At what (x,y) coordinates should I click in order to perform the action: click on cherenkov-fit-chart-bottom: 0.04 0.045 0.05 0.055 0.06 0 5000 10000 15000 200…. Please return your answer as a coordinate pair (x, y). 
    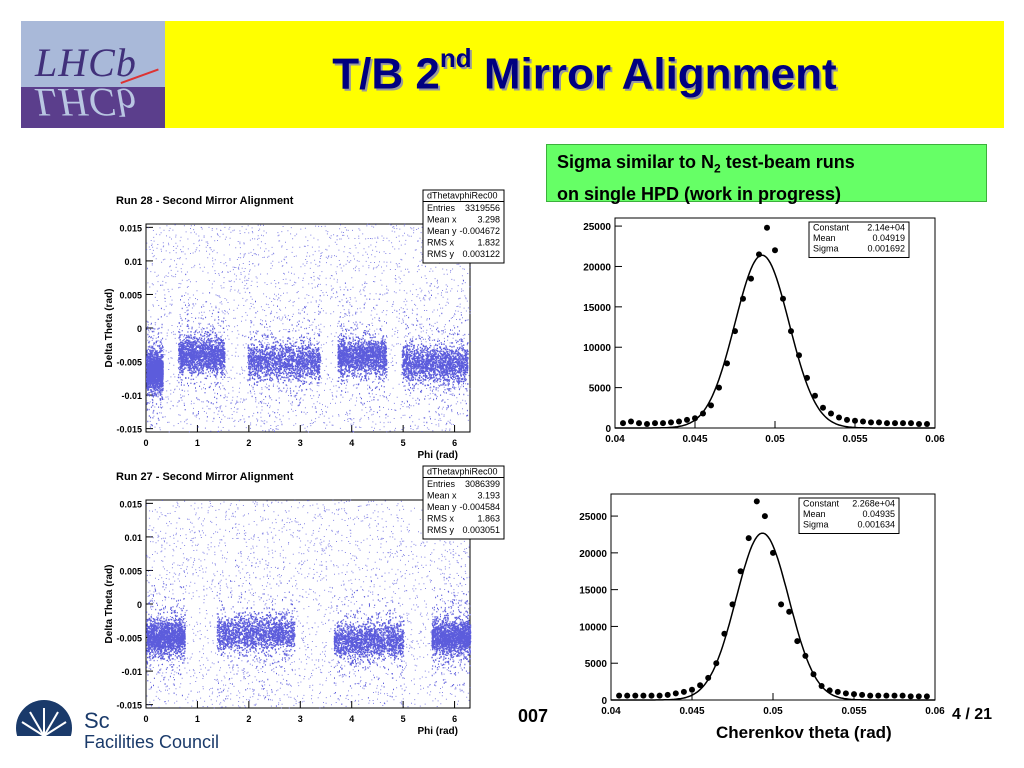
    Looking at the image, I should click on (762, 605).